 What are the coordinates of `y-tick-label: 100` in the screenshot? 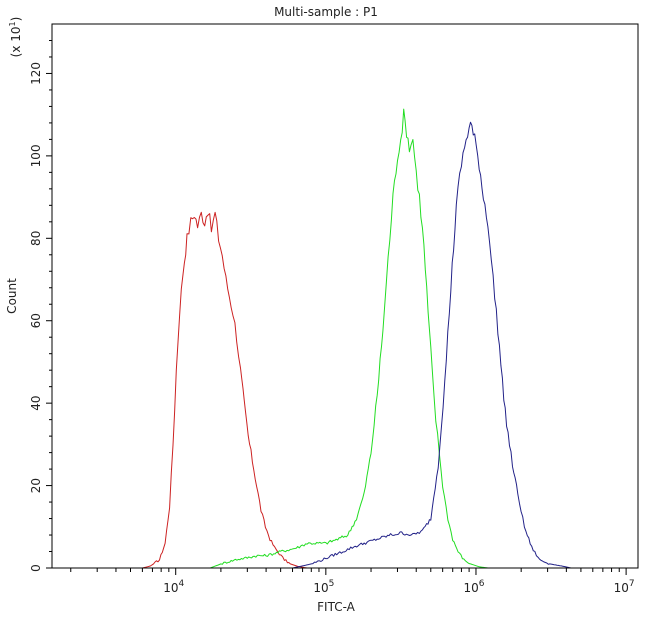 It's located at (36, 155).